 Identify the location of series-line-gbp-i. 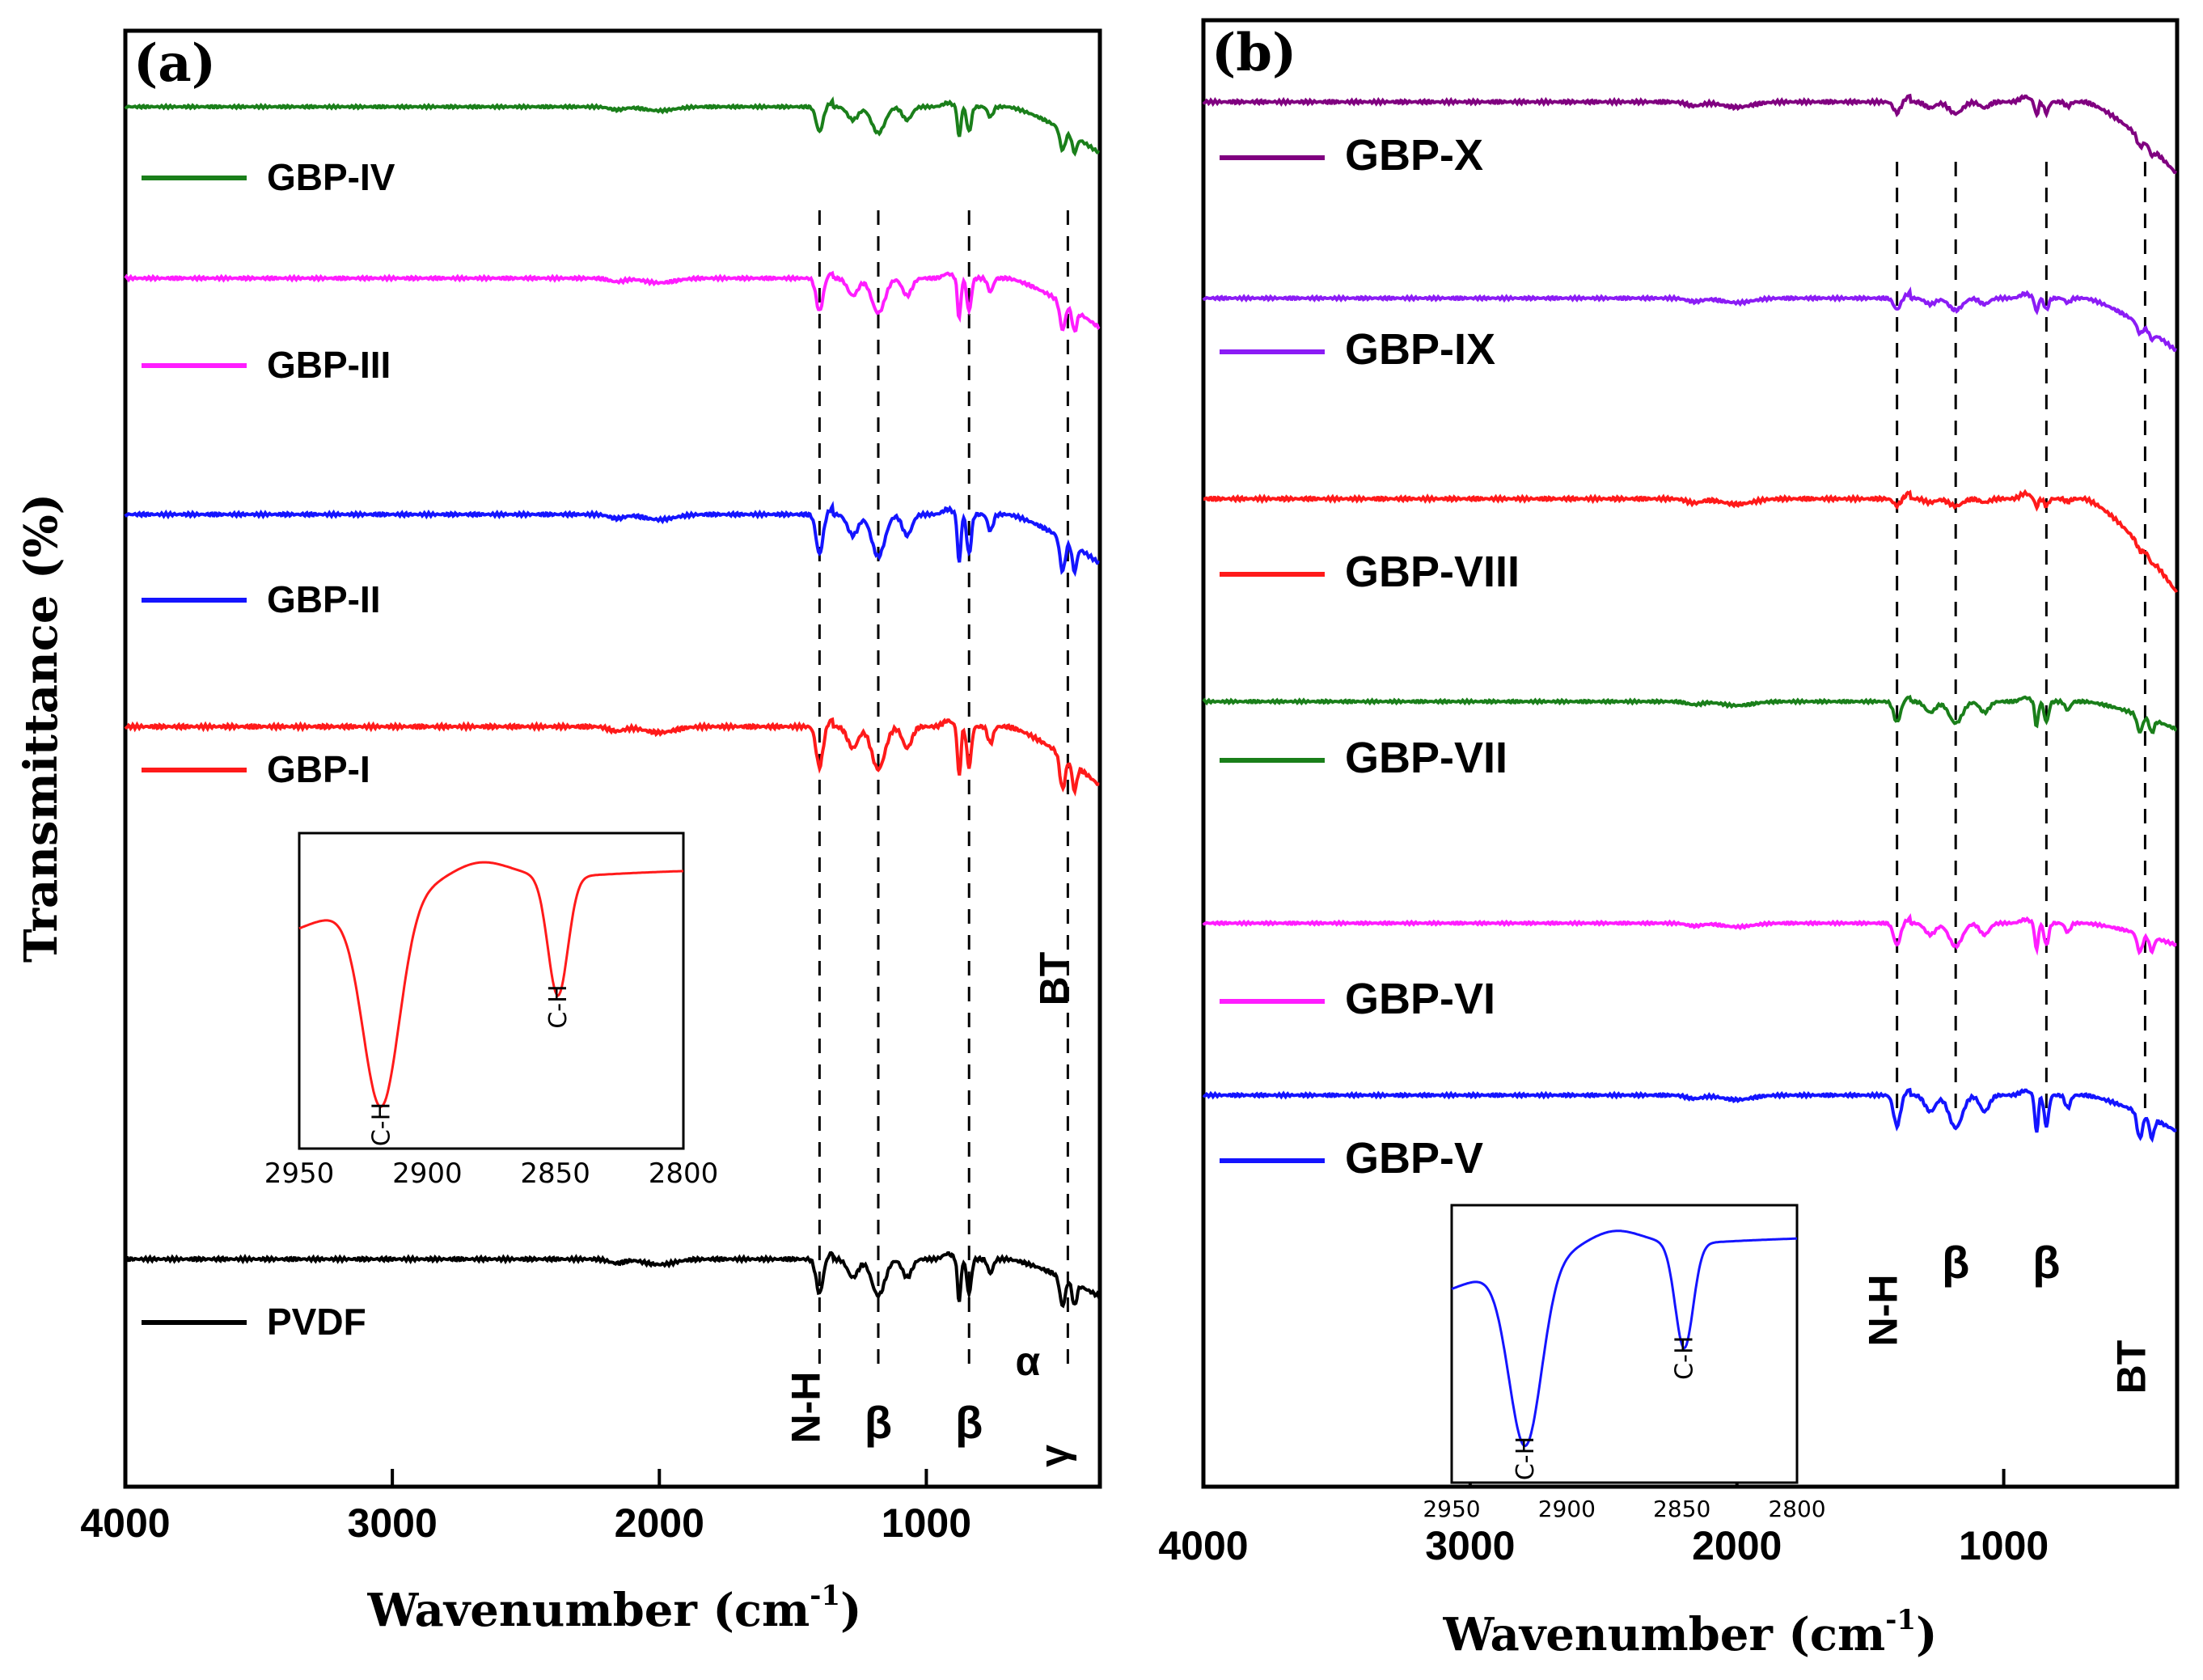
(612, 757).